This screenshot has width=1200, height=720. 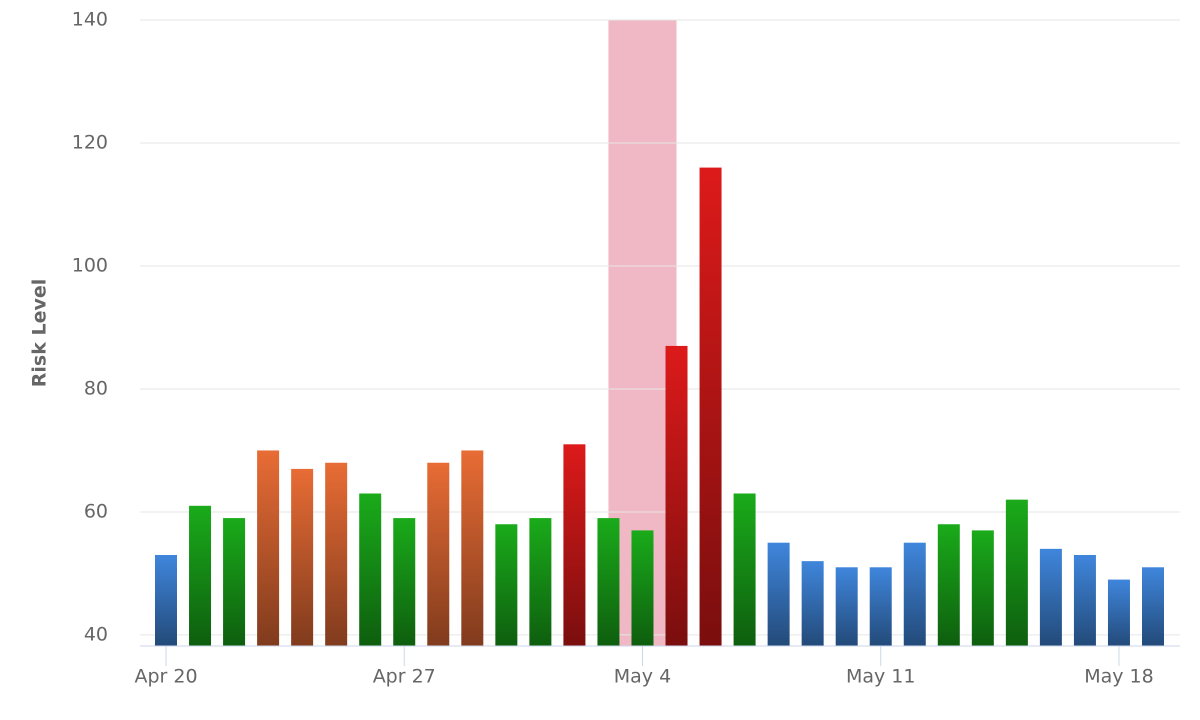 What do you see at coordinates (642, 677) in the screenshot?
I see `x-tick-label: May 4` at bounding box center [642, 677].